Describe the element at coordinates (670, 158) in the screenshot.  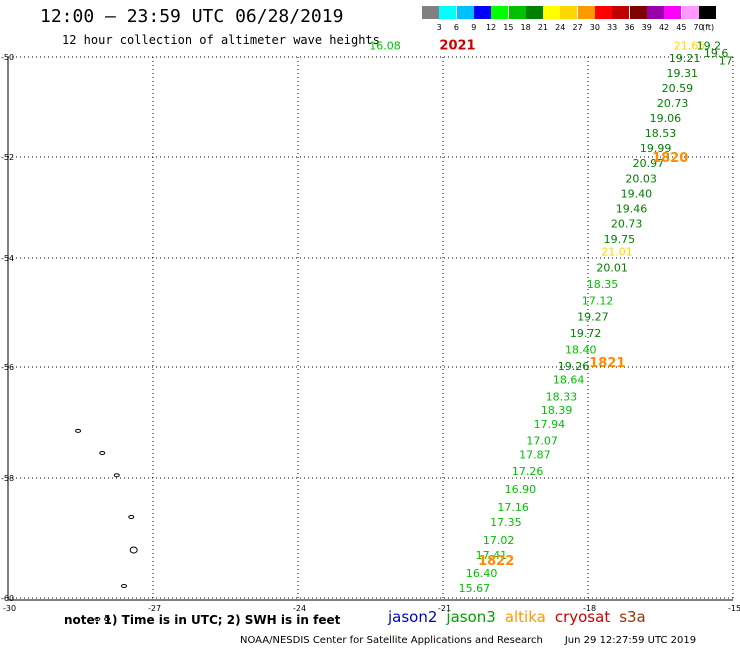
I see `pass-time-label: 1820` at that location.